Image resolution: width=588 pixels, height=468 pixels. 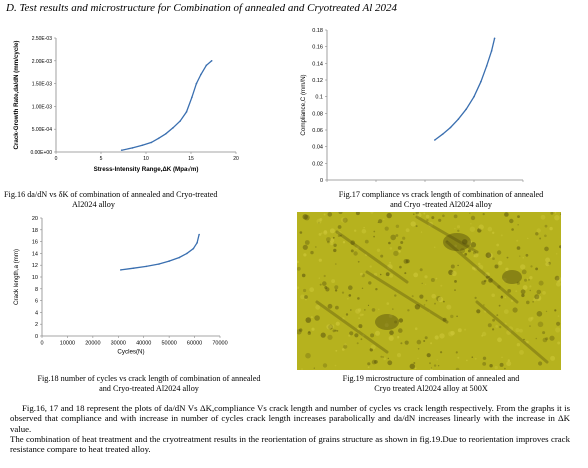 I want to click on fig16-caption-line2: Al2024 alloy, so click(x=93, y=204).